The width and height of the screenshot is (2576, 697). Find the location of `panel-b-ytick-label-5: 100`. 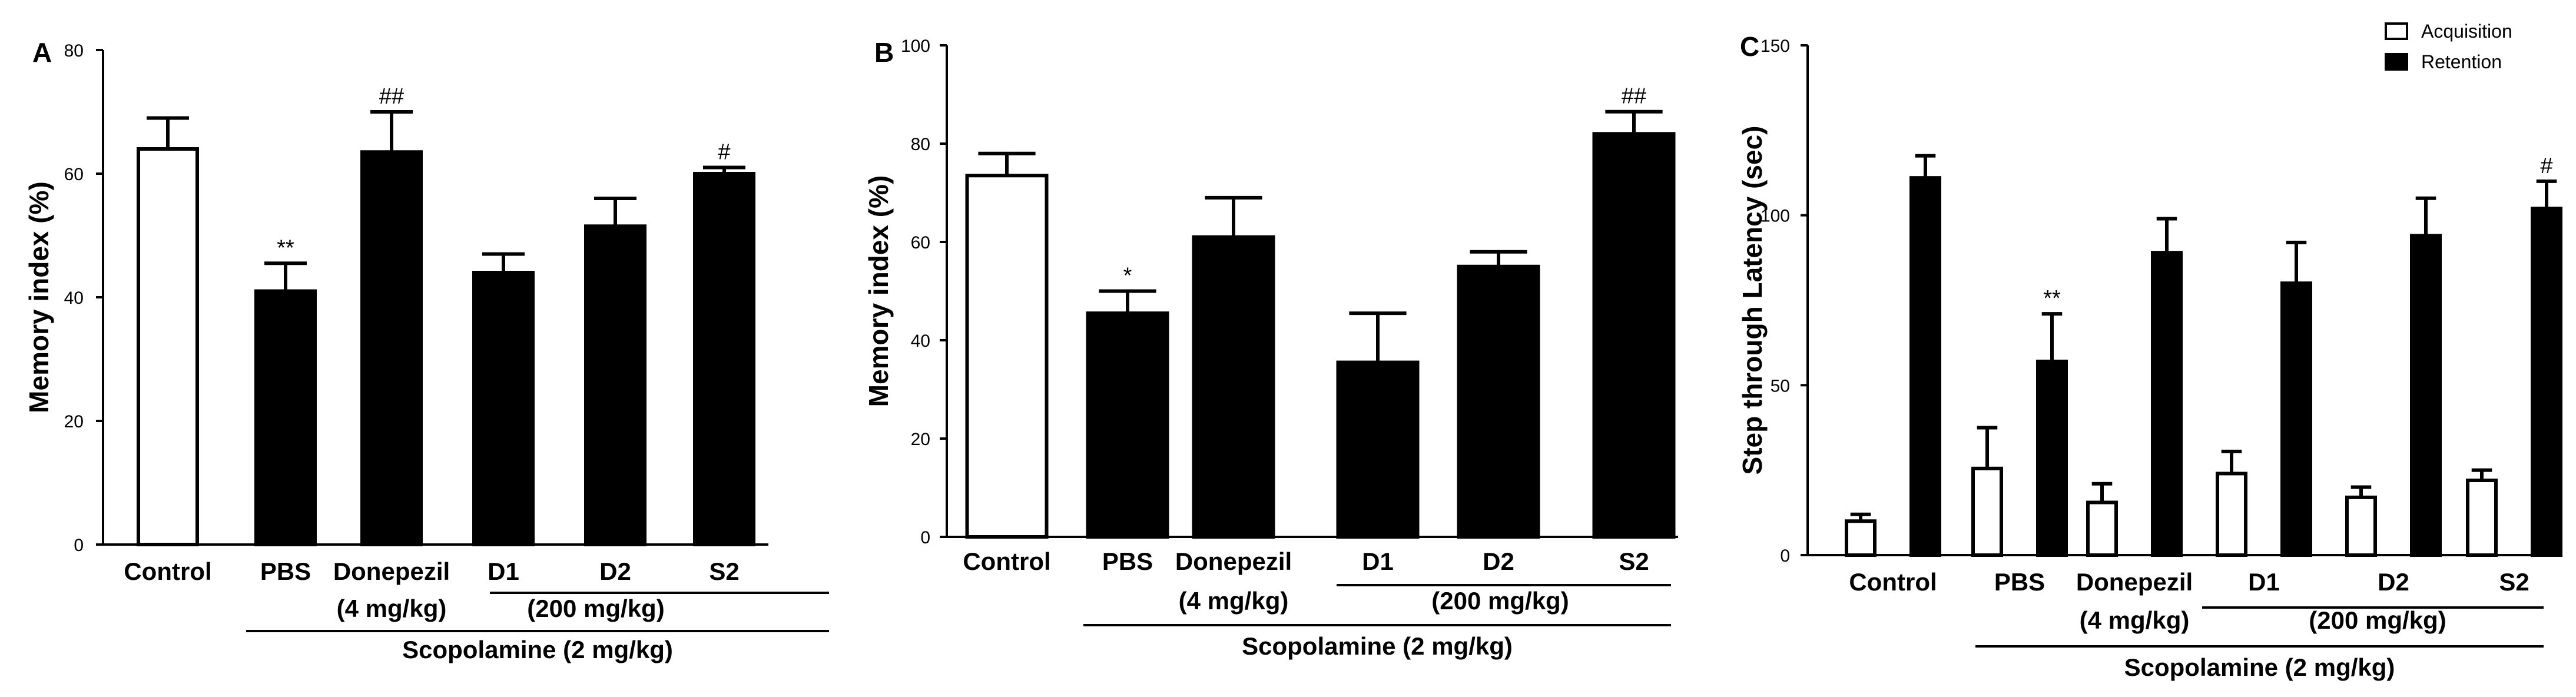

panel-b-ytick-label-5: 100 is located at coordinates (915, 46).